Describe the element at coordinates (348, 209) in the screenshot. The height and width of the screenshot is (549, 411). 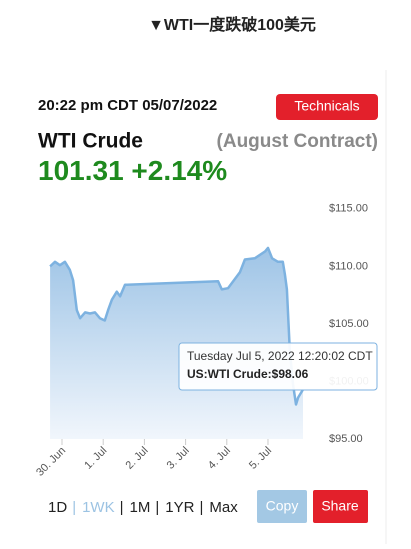
I see `y-tick-label: $115.00` at that location.